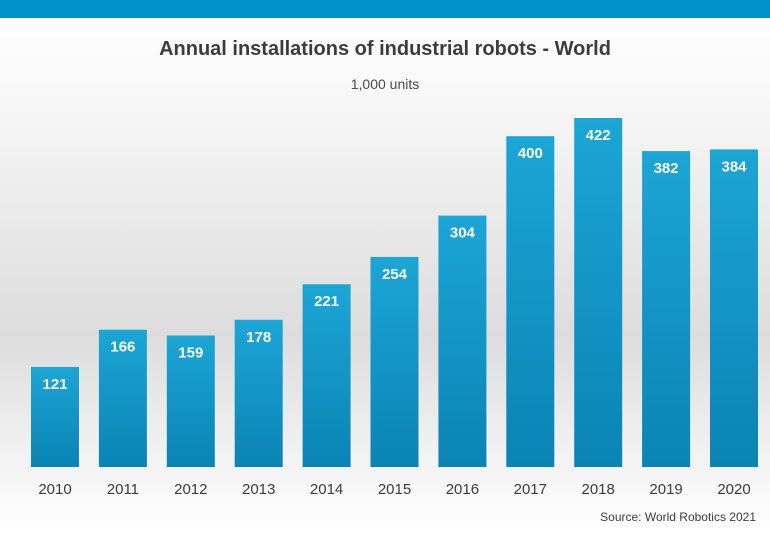 The image size is (770, 547). I want to click on x-tick-2020: 2020, so click(733, 489).